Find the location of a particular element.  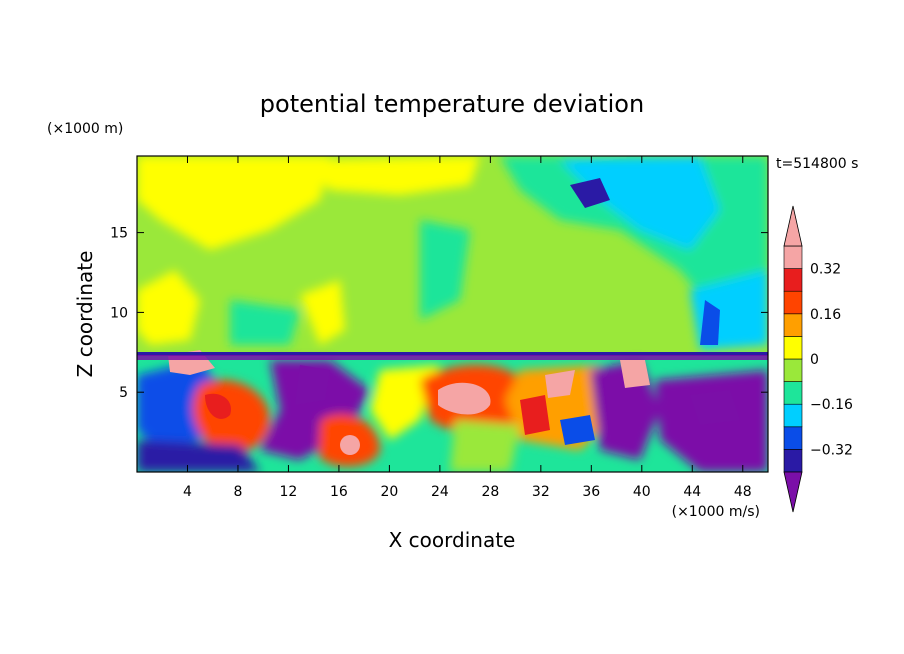

lower-purple-patch is located at coordinates (315, 410).